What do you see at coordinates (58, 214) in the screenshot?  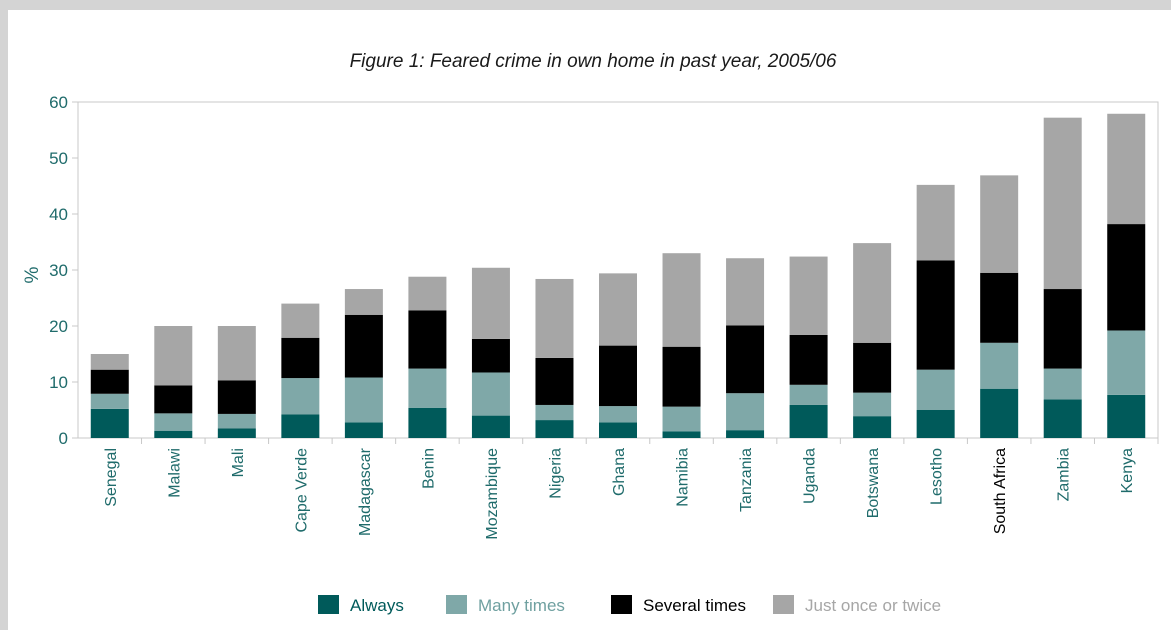 I see `y-tick-label: 40` at bounding box center [58, 214].